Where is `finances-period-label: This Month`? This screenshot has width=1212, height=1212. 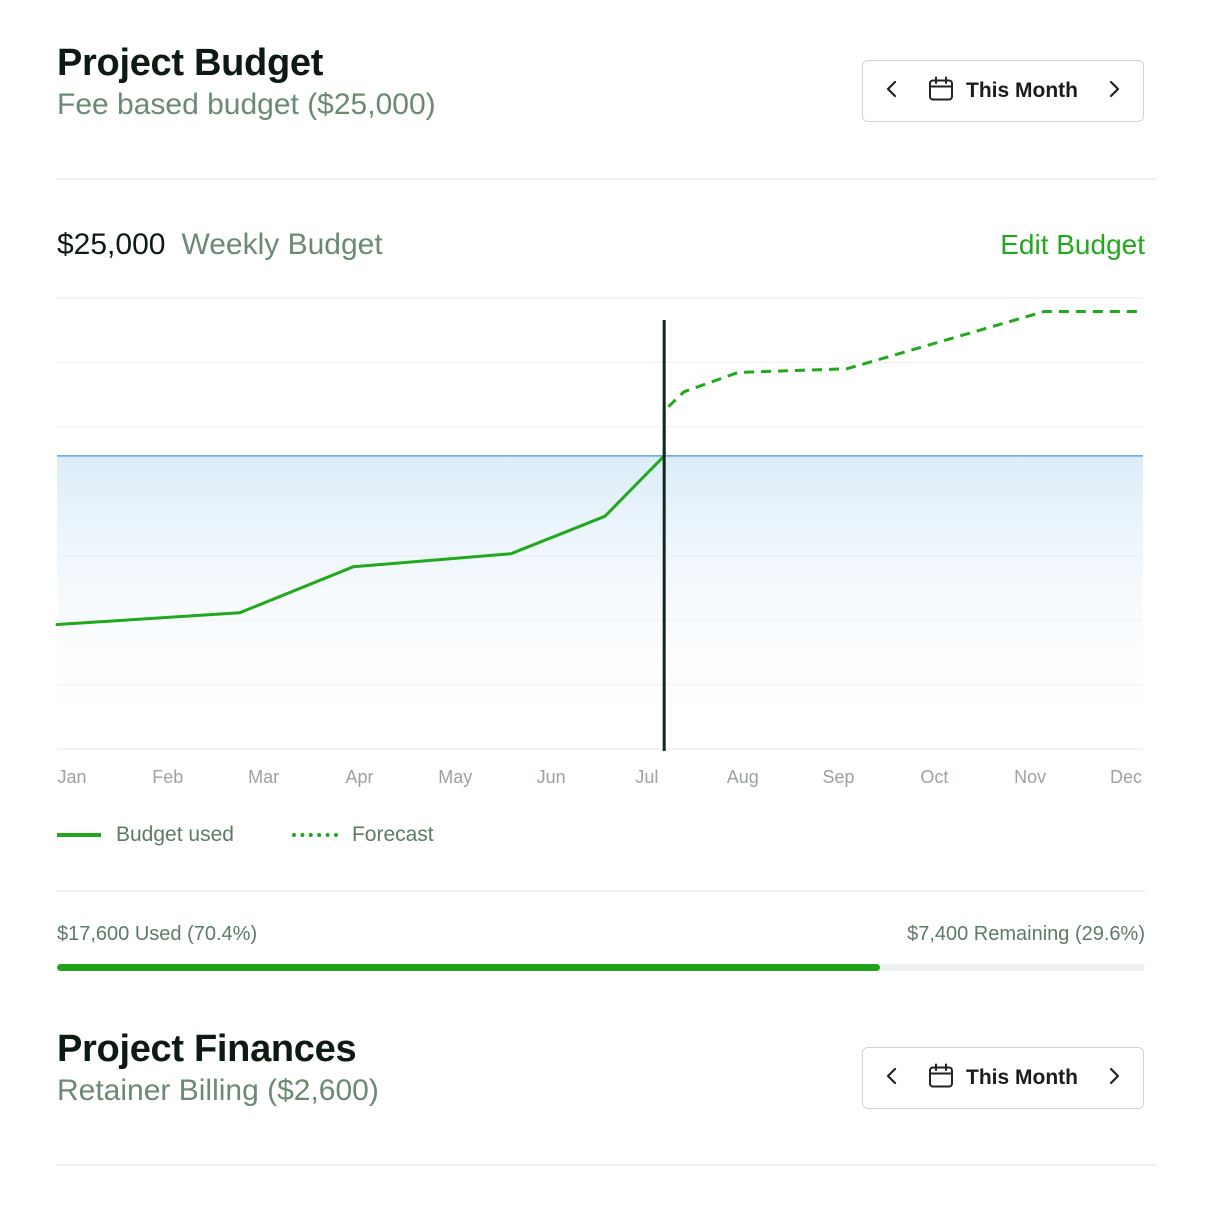 finances-period-label: This Month is located at coordinates (1022, 1077).